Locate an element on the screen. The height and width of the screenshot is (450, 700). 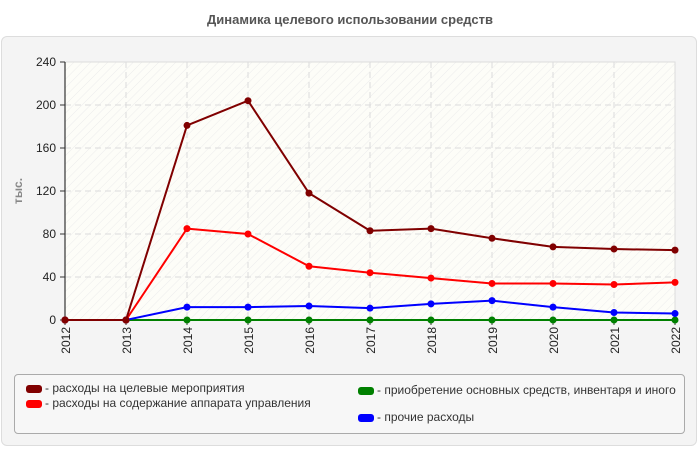
x-tick-label: 2022 is located at coordinates (676, 340).